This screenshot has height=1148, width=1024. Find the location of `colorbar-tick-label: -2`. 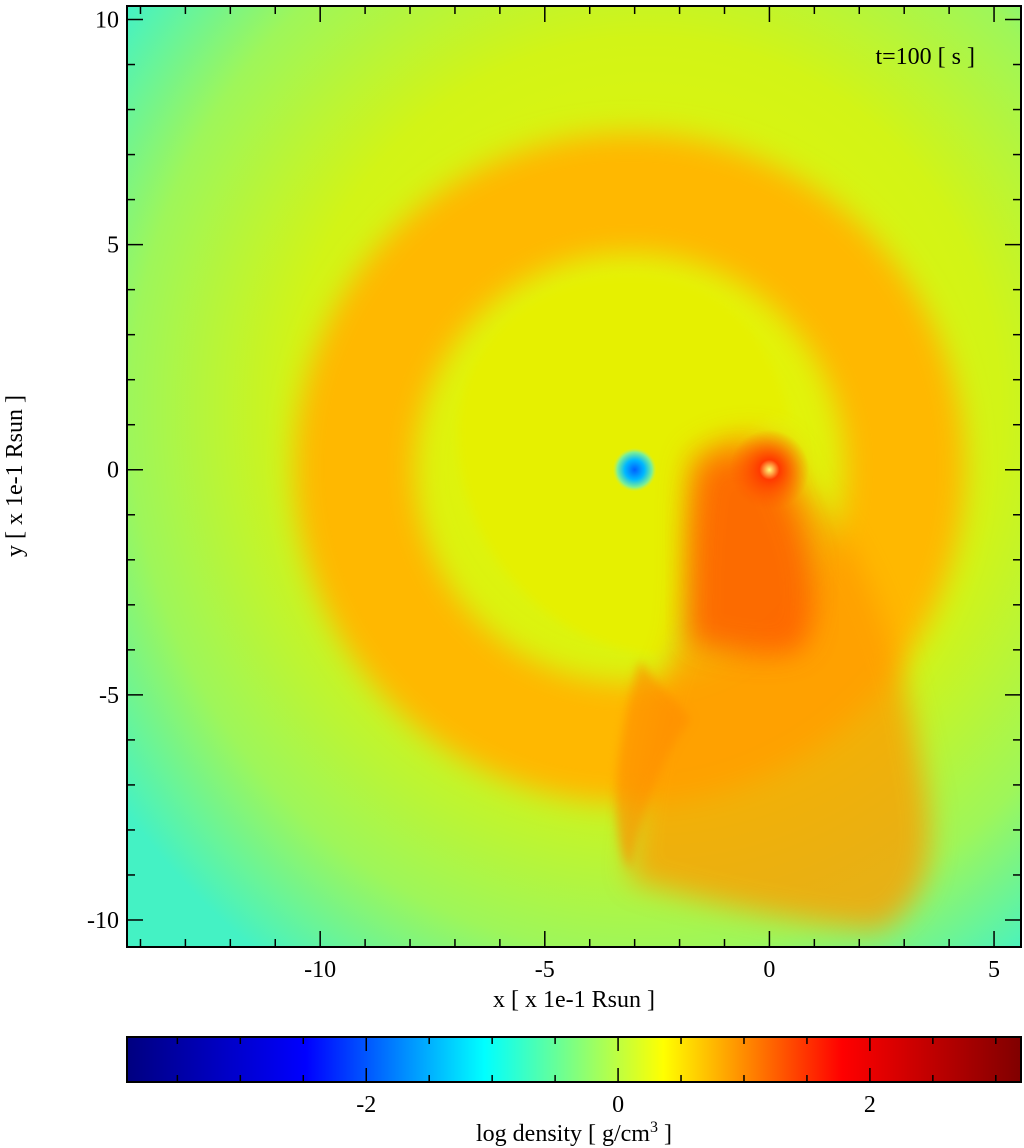

colorbar-tick-label: -2 is located at coordinates (366, 1105).